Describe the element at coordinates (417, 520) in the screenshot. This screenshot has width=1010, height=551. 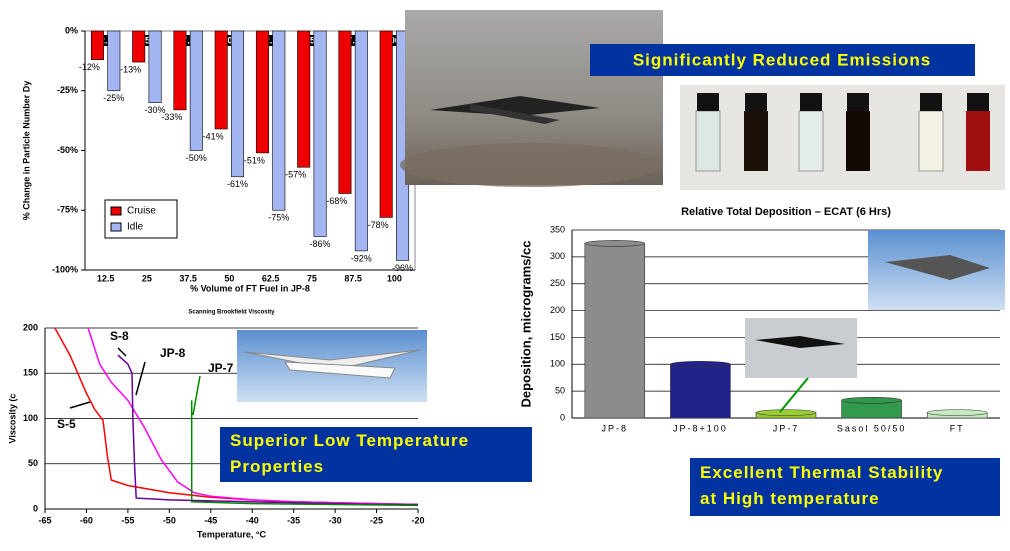
I see `x-tick-label: -20` at that location.